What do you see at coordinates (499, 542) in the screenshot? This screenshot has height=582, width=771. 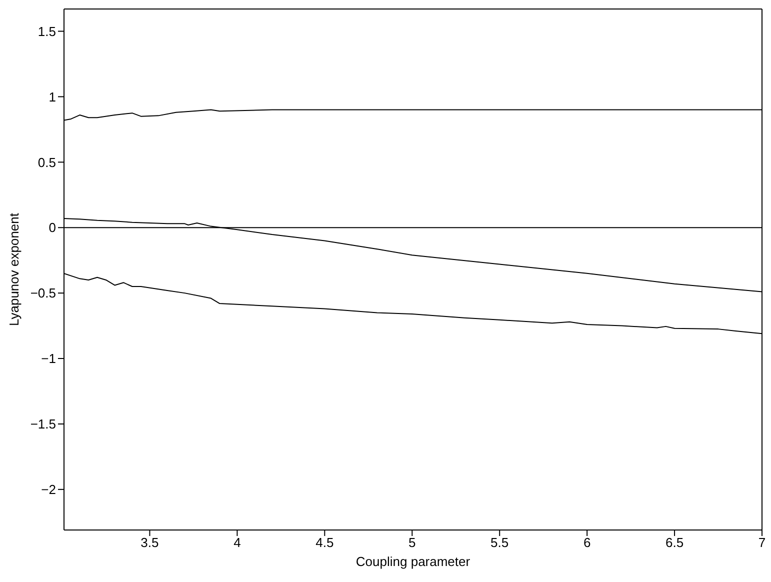 I see `x-tick-label: 5.5` at bounding box center [499, 542].